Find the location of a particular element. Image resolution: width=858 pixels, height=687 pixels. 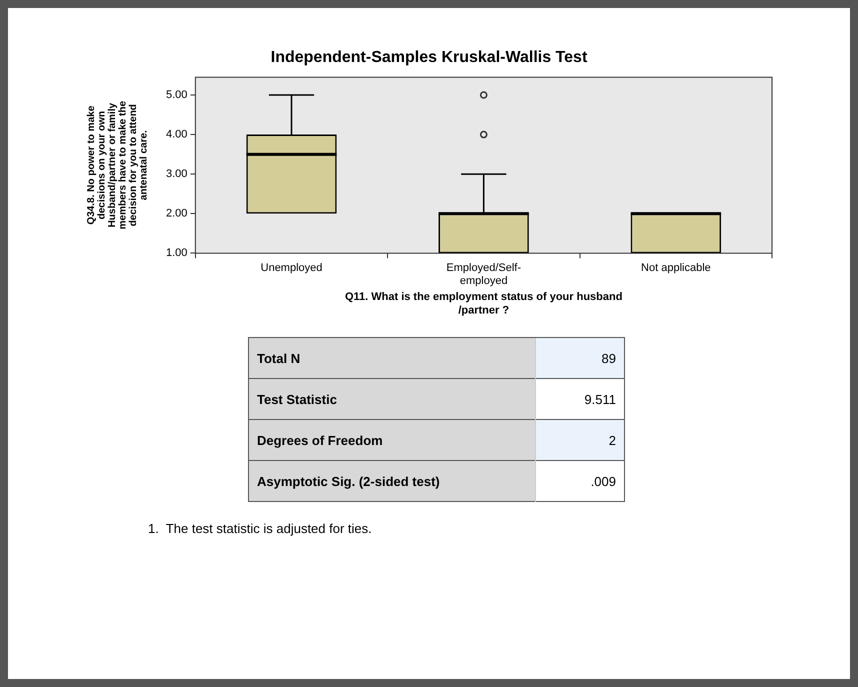

x-tick-label: Unemployed is located at coordinates (291, 268).